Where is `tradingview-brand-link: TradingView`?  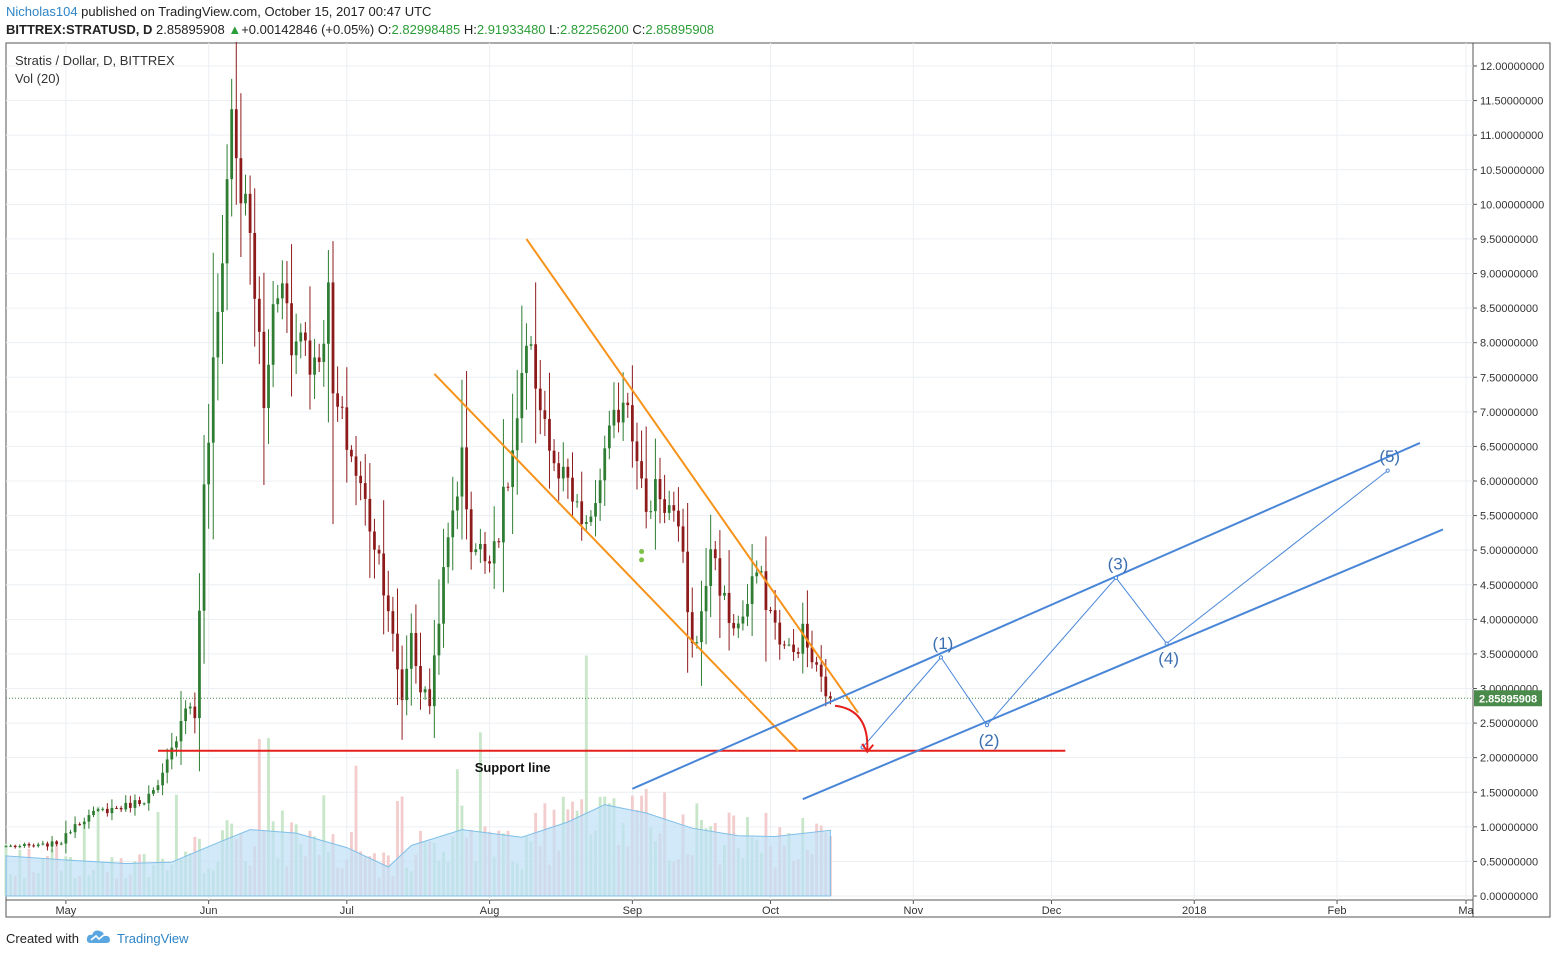 tradingview-brand-link: TradingView is located at coordinates (153, 938).